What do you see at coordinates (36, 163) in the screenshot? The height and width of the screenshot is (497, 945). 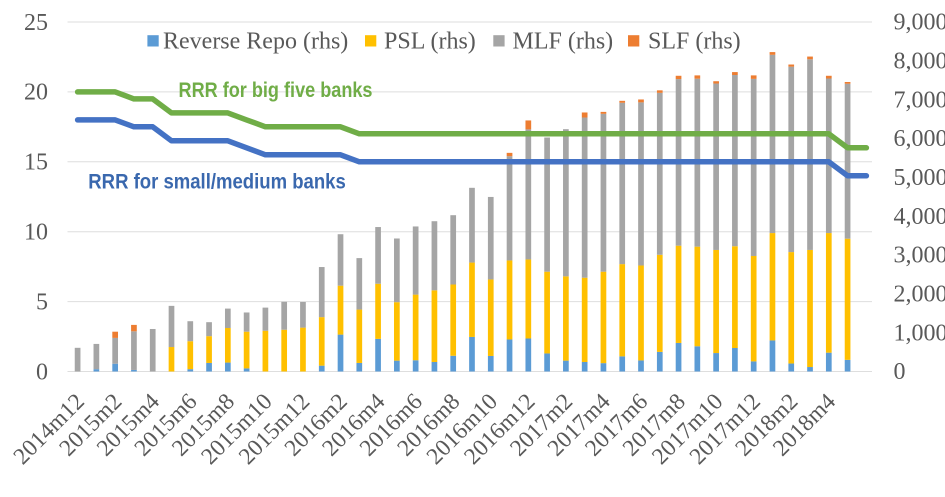 I see `svg-text: 15` at bounding box center [36, 163].